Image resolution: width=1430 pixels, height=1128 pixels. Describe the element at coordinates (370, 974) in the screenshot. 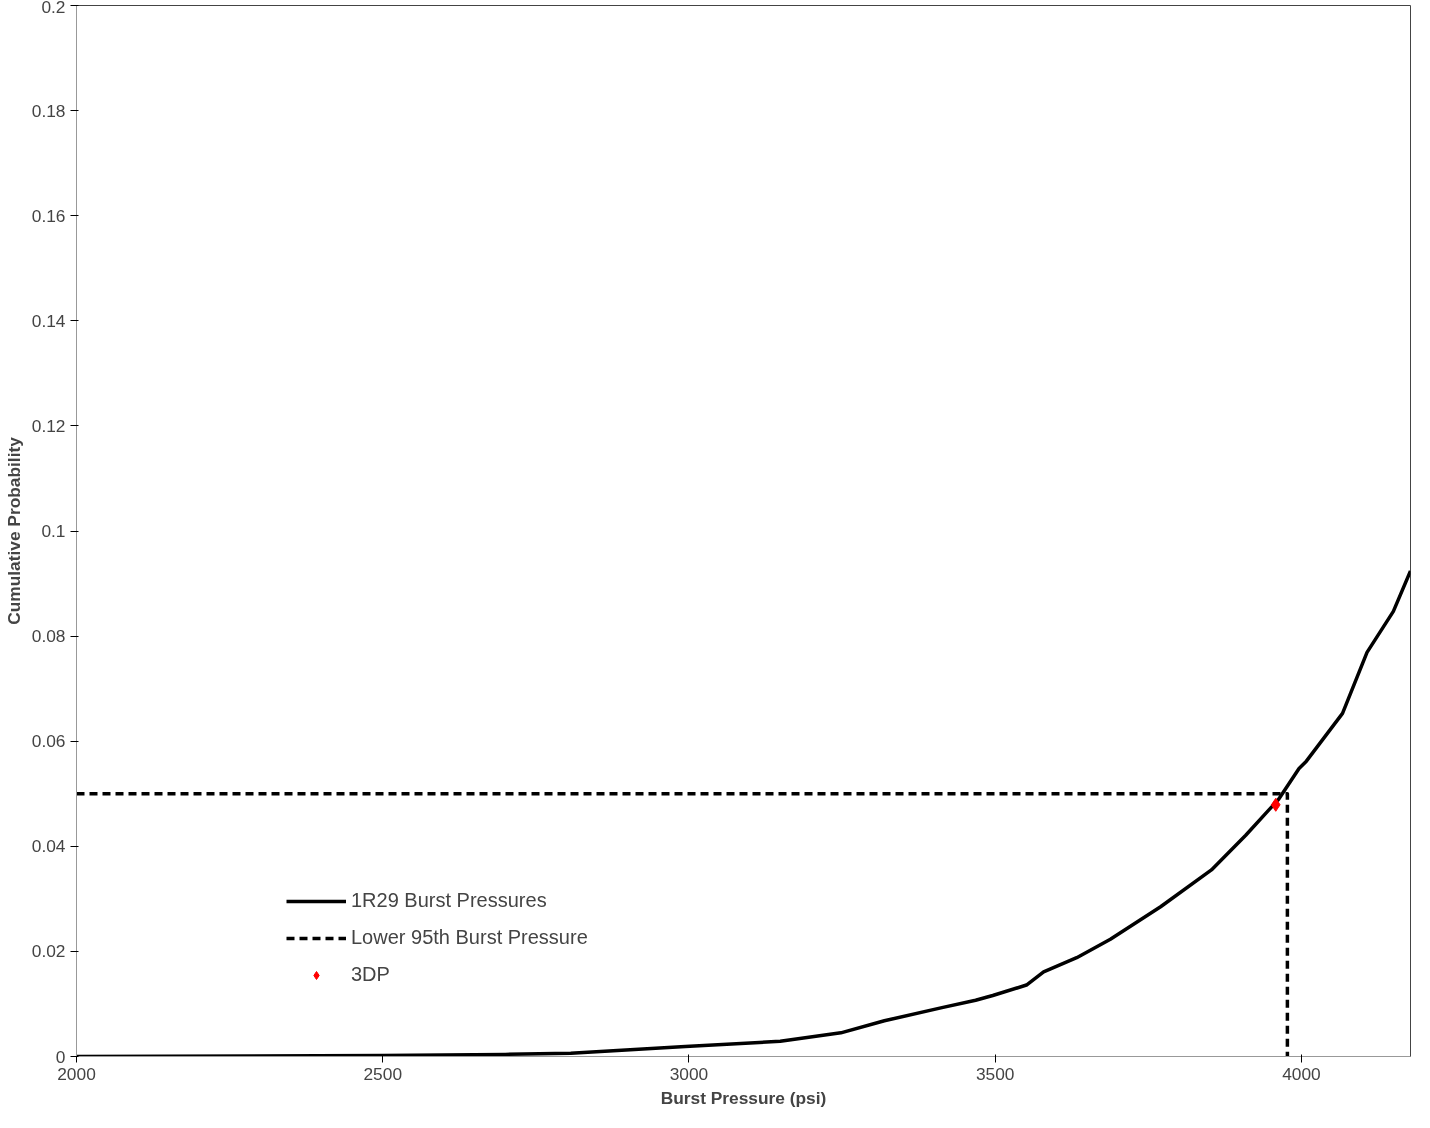

I see `legend-label: 3DP` at that location.